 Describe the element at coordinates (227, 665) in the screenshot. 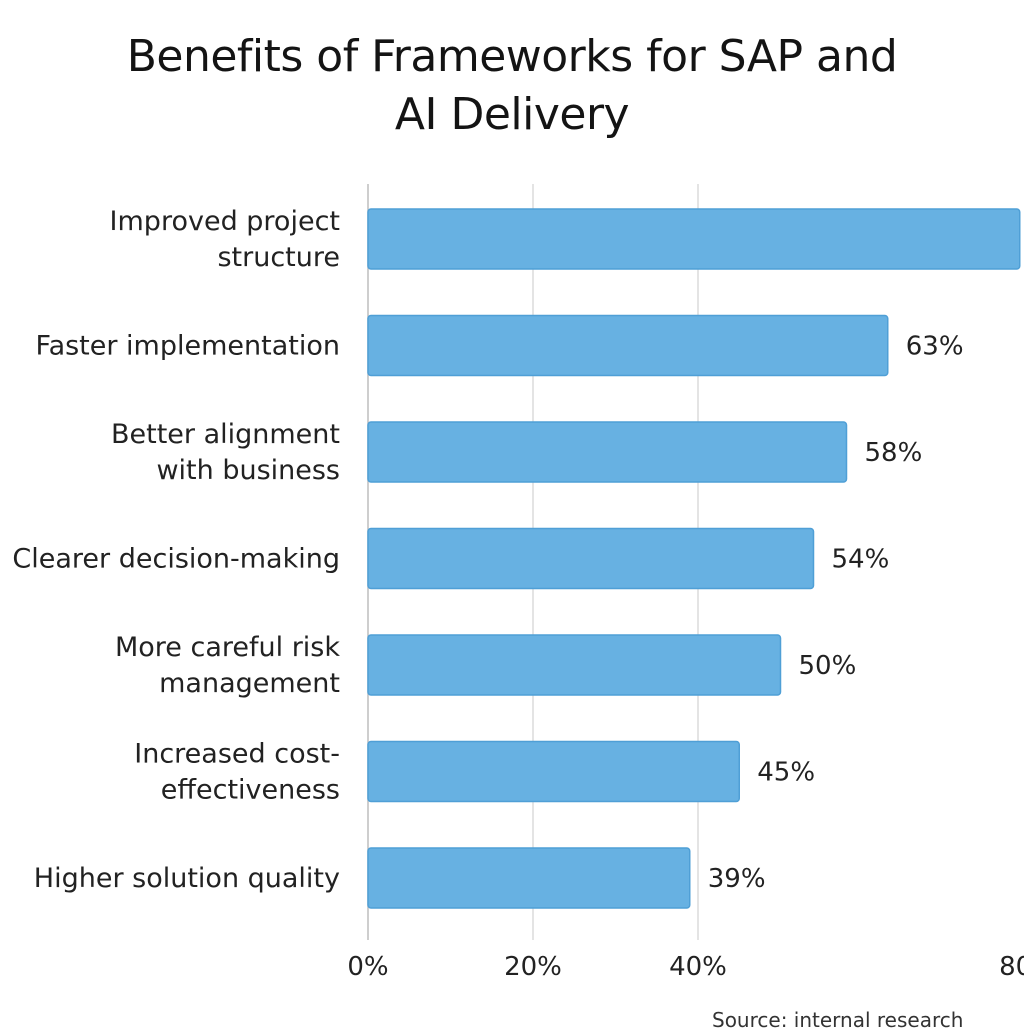

I see `category-label-4: More careful risk management` at that location.